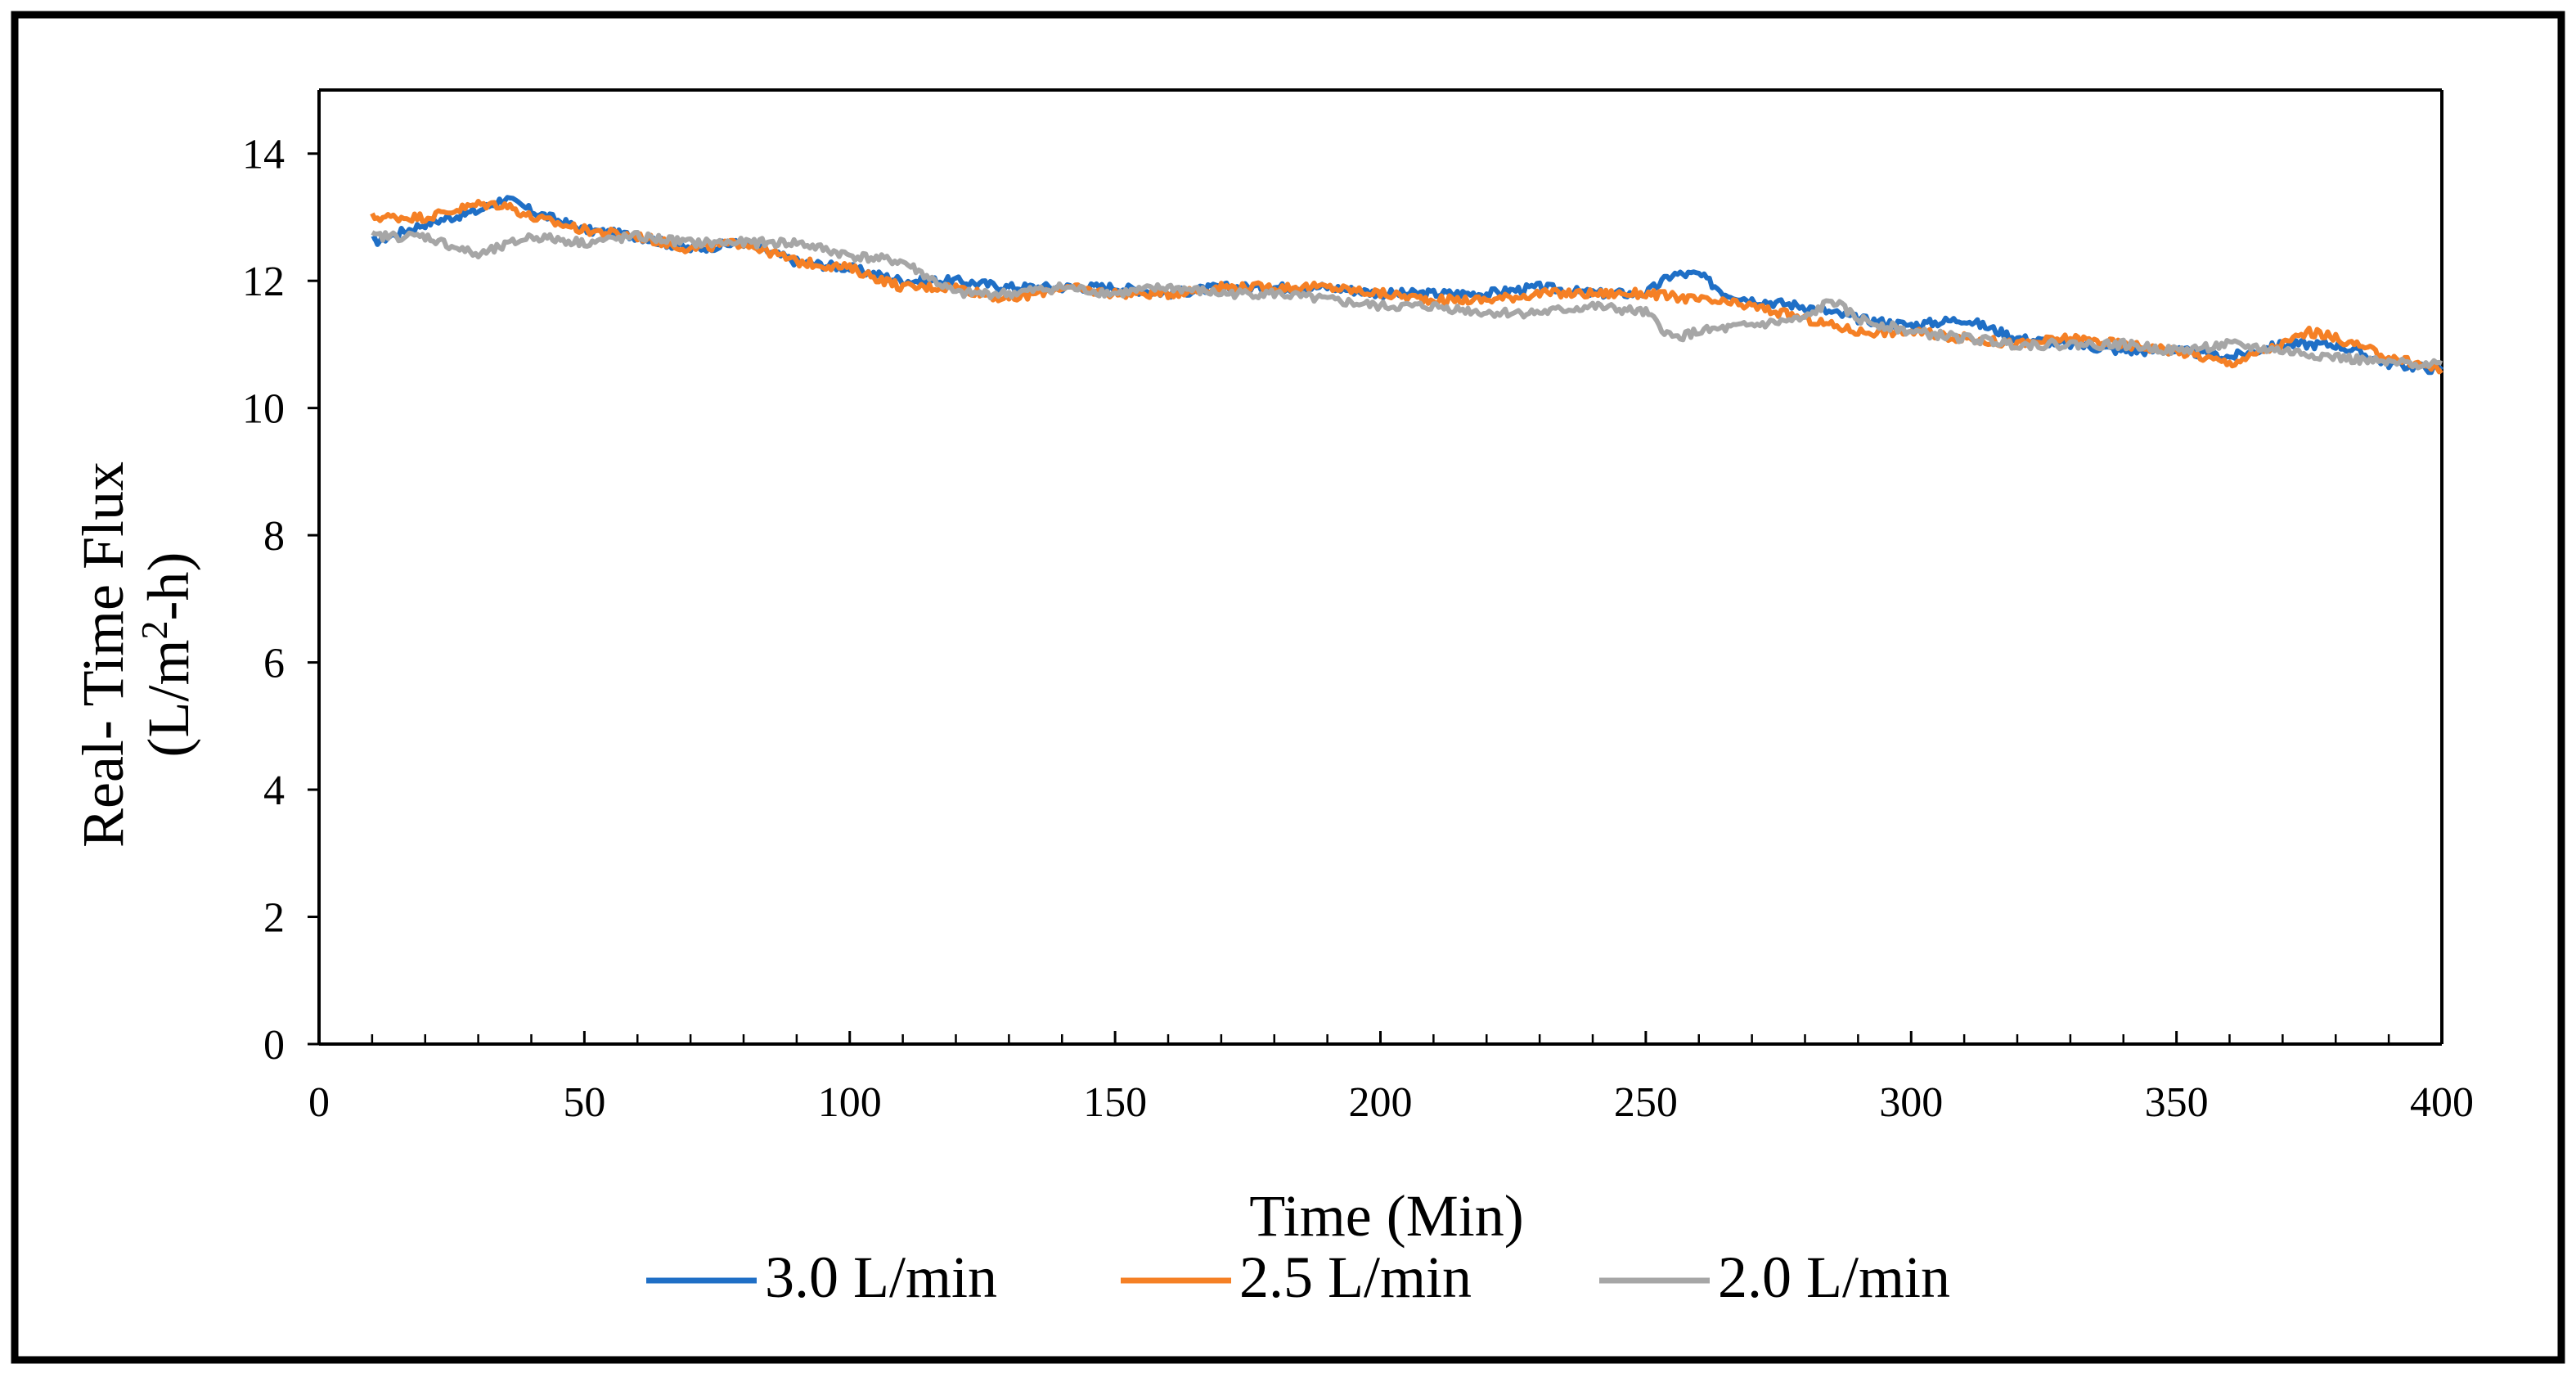 This screenshot has width=2576, height=1391. Describe the element at coordinates (264, 155) in the screenshot. I see `y-tick-label-14: 14` at that location.